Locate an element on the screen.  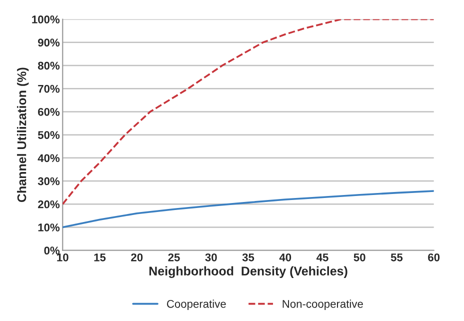
x-tick-label: 40 is located at coordinates (285, 257).